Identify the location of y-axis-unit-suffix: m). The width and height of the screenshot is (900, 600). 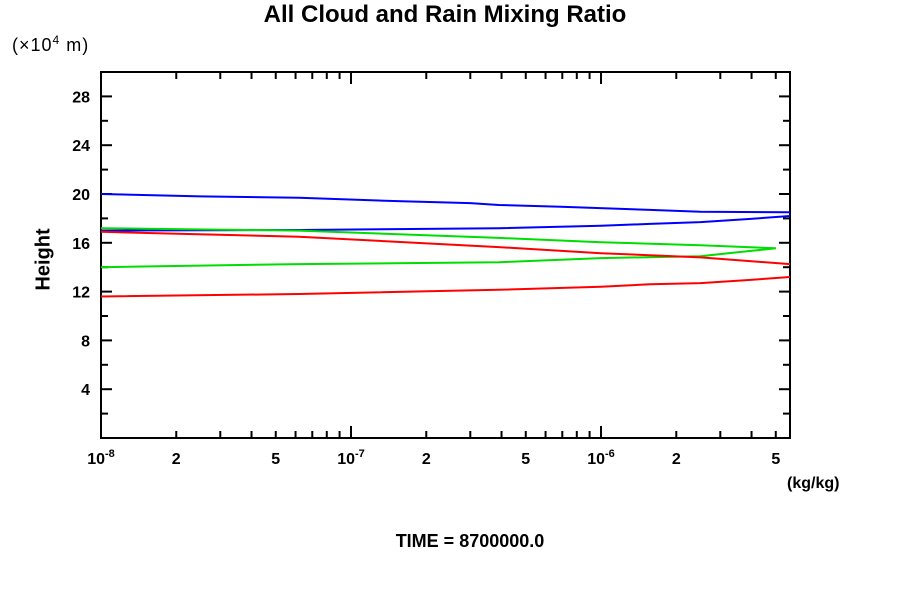
(75, 45).